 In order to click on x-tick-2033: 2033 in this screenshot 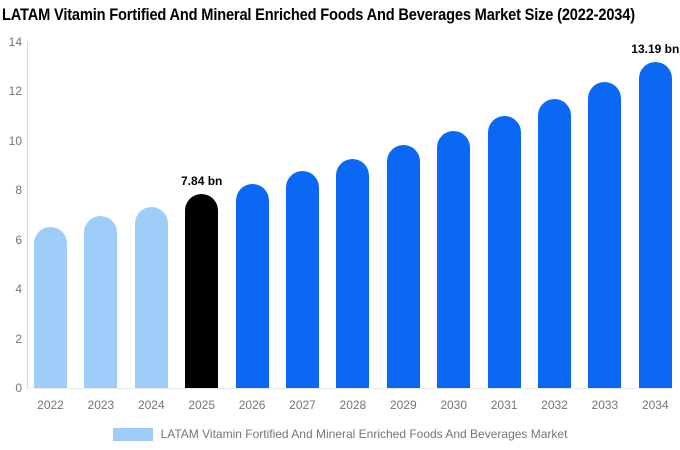, I will do `click(605, 405)`.